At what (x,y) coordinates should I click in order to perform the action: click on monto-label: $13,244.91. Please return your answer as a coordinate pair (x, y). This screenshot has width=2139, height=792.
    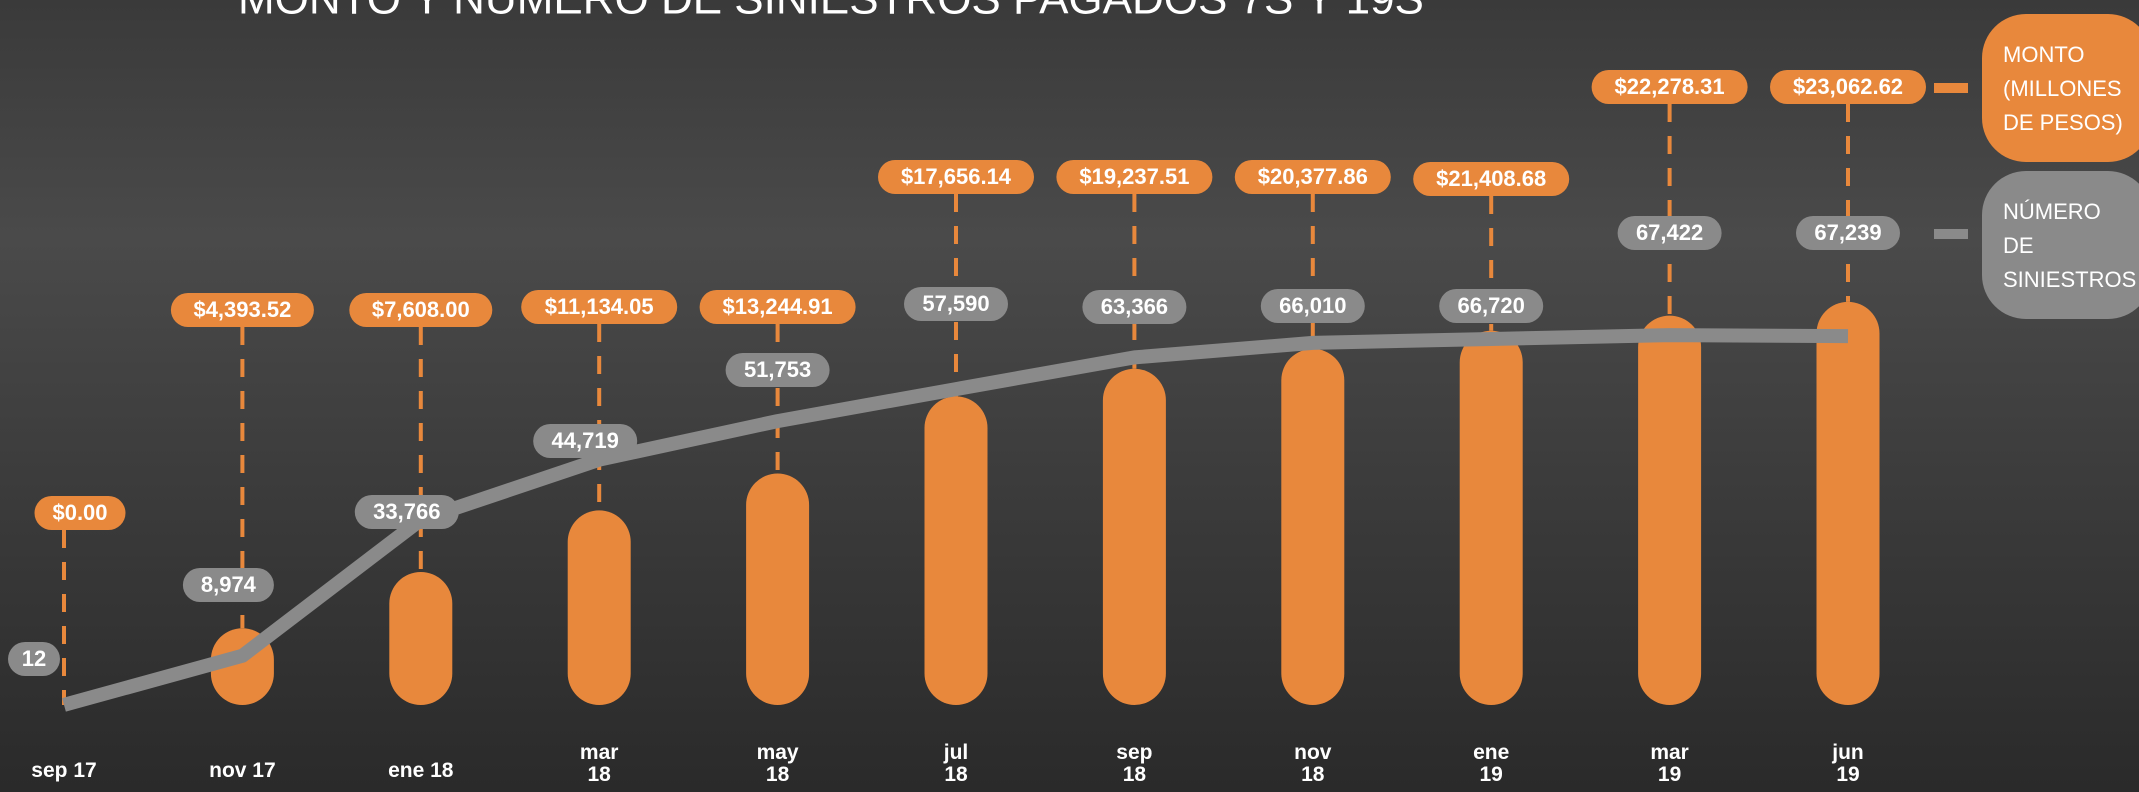
    Looking at the image, I should click on (778, 306).